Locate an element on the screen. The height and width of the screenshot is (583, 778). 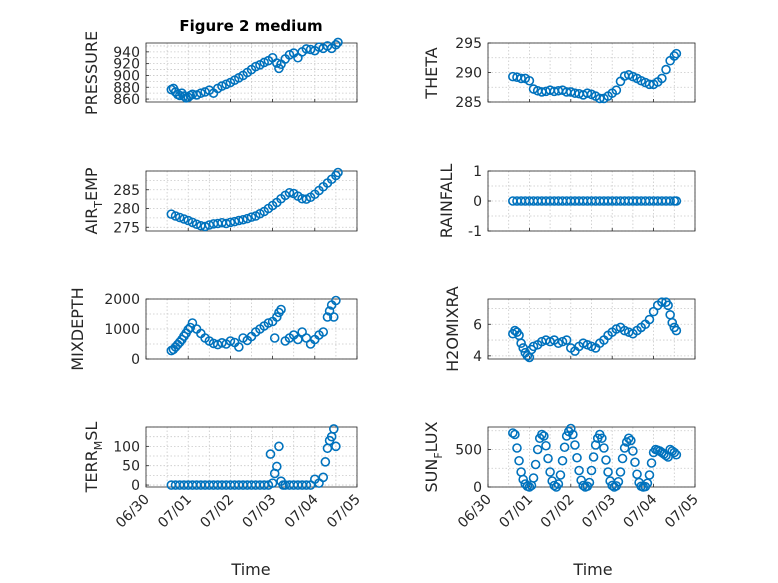
x-ticks: 06/30 07/01 07/02 07/03 07/04 07/05 is located at coordinates (238, 507).